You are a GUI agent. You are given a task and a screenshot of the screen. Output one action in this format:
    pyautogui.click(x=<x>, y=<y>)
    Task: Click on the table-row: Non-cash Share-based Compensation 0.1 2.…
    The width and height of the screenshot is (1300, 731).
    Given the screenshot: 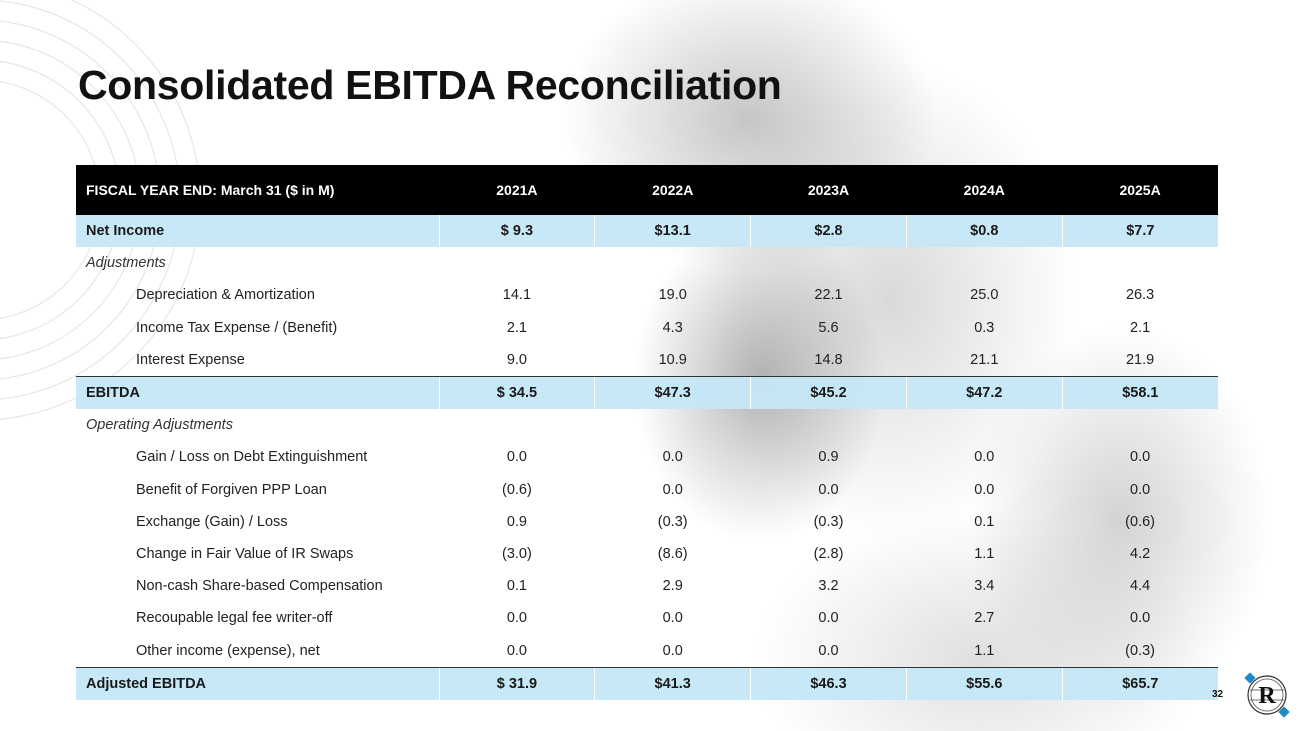 What is the action you would take?
    pyautogui.click(x=647, y=586)
    